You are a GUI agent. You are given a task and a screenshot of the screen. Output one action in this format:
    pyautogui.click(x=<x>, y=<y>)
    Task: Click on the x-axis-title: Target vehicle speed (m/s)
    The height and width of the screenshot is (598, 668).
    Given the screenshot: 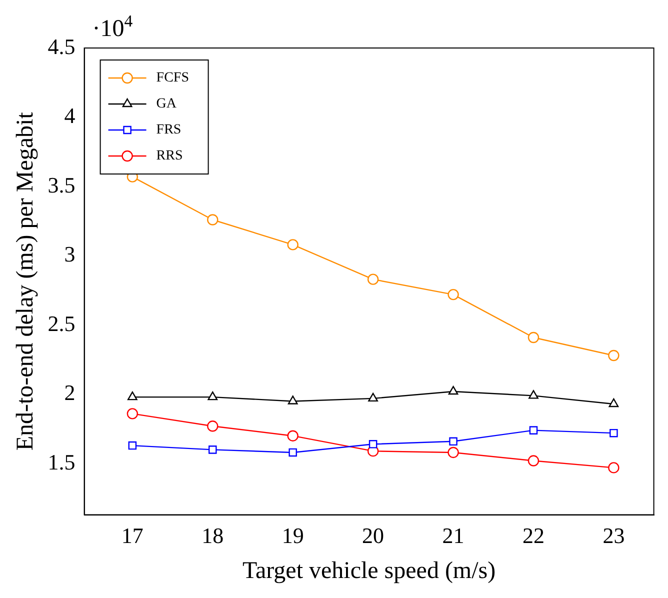 What is the action you would take?
    pyautogui.click(x=369, y=571)
    